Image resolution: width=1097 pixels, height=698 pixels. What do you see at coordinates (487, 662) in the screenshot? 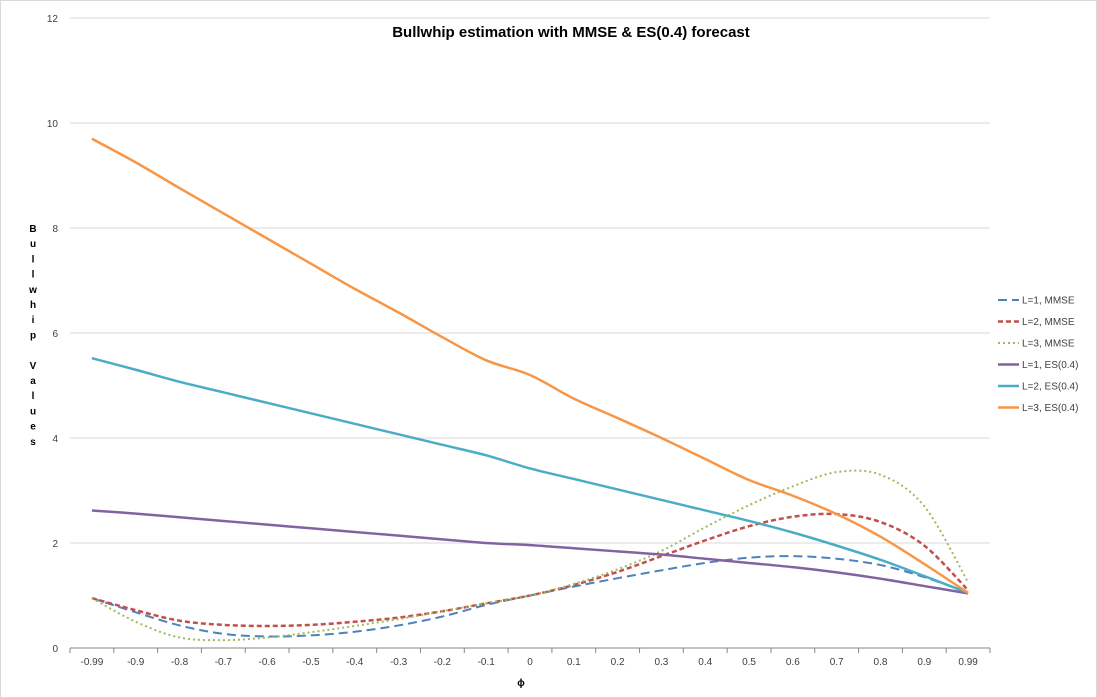
I see `x-tick-label: -0.1` at bounding box center [487, 662].